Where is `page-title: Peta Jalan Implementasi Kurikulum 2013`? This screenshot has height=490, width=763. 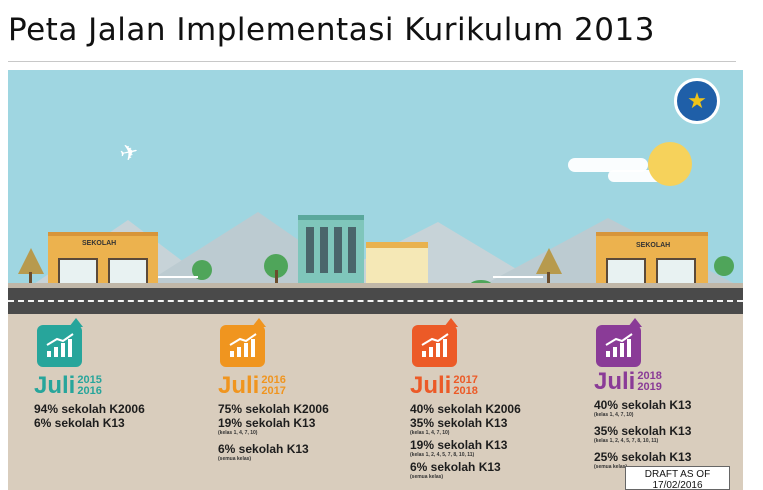 page-title: Peta Jalan Implementasi Kurikulum 2013 is located at coordinates (331, 30).